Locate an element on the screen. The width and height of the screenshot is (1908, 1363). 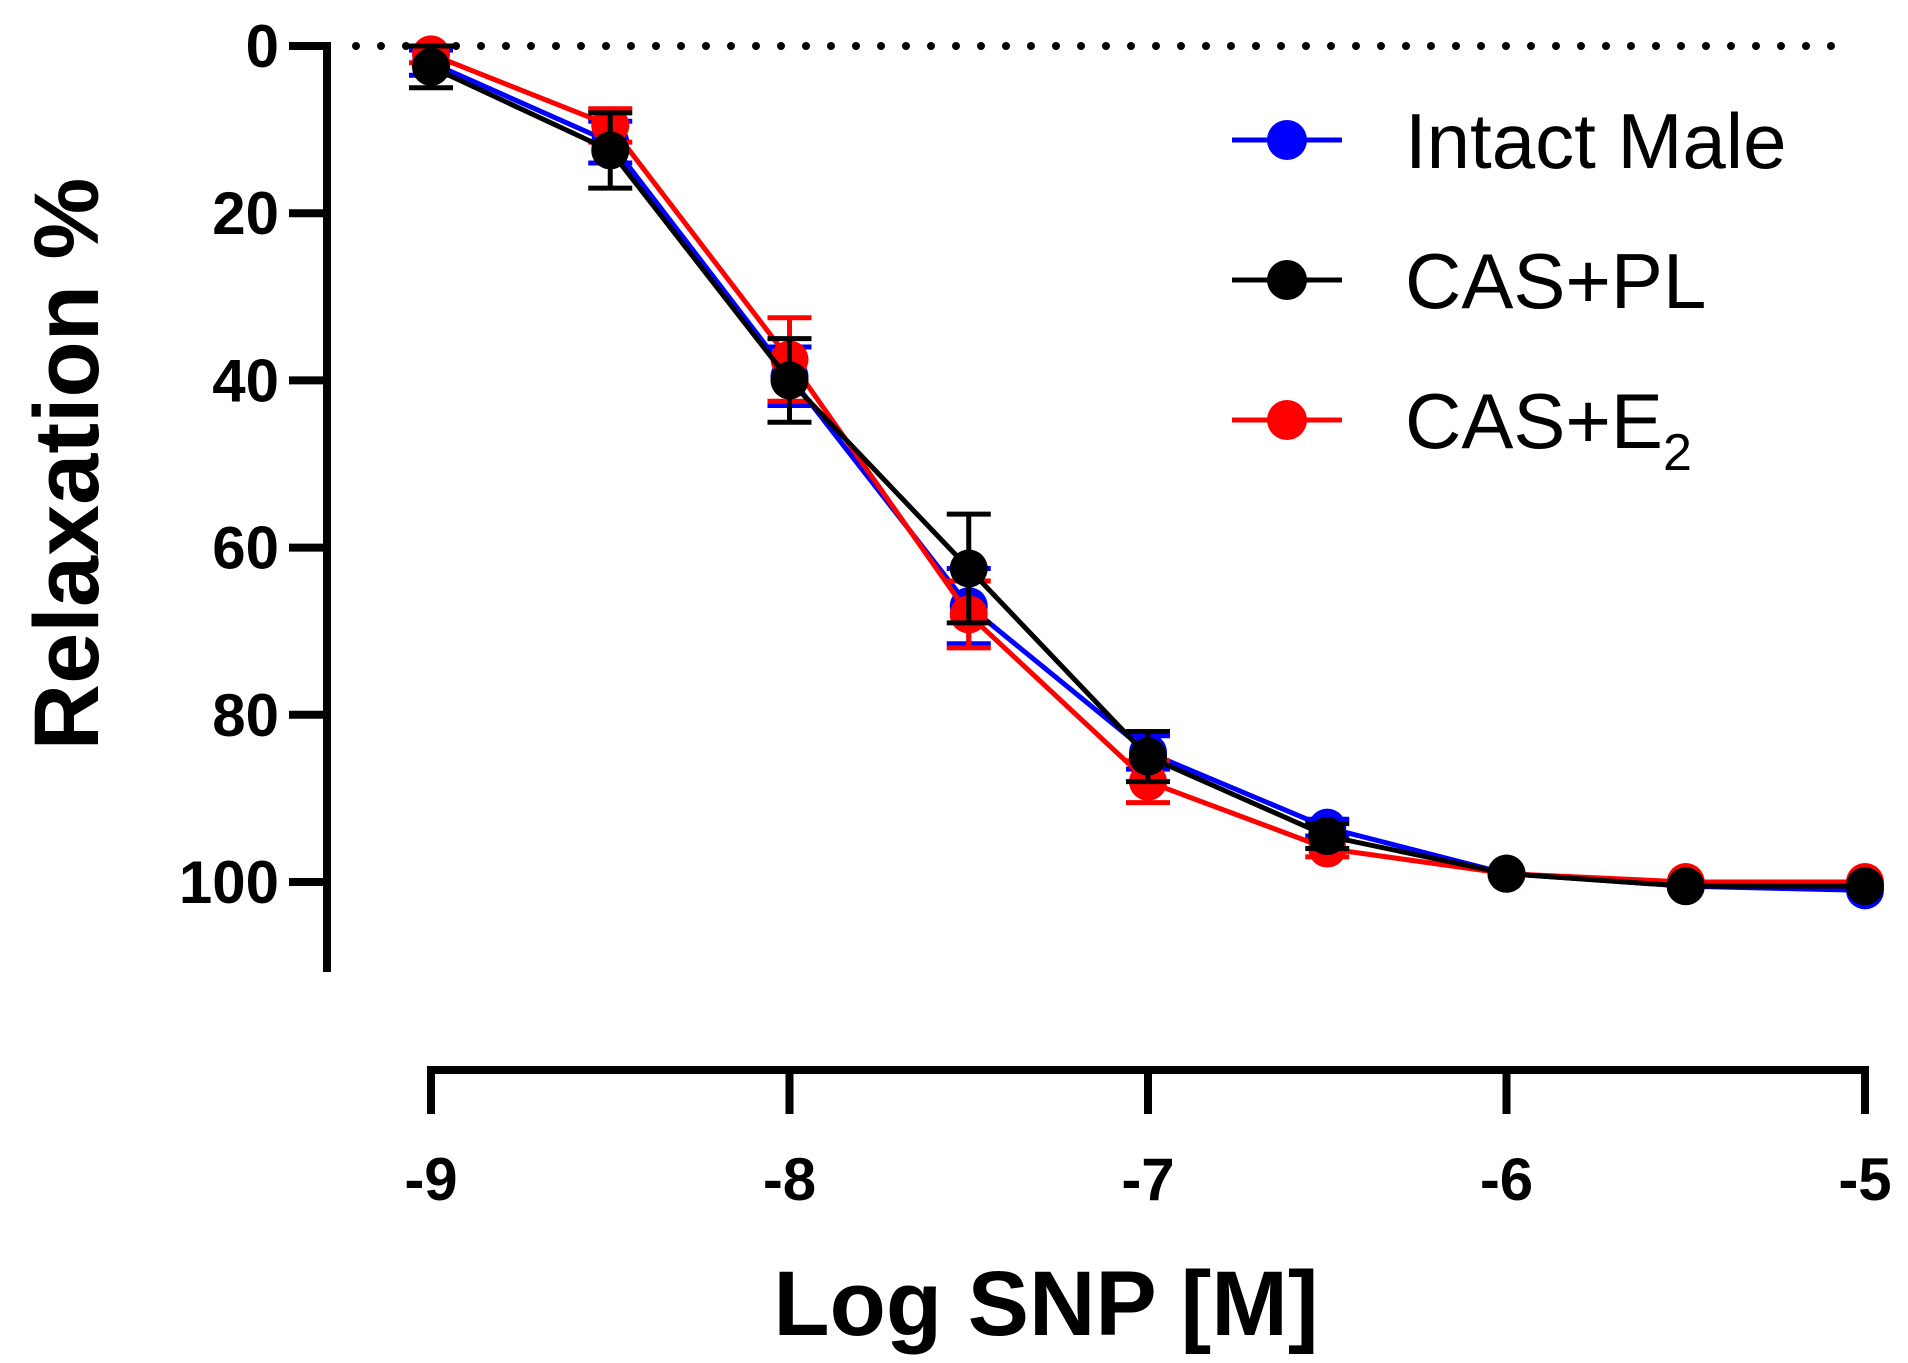
legend-item: Intact Male is located at coordinates (1509, 141).